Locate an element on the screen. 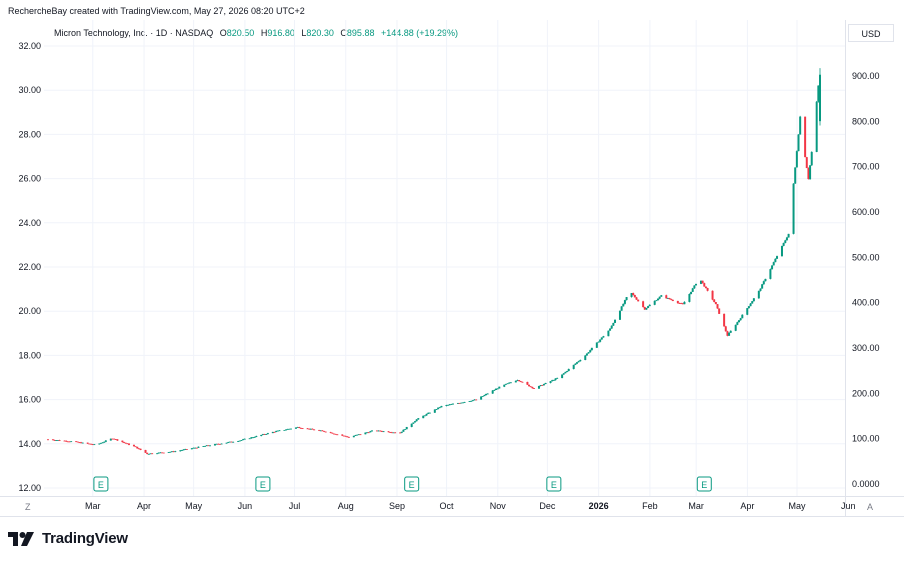 The width and height of the screenshot is (904, 562). tradingview-logo: TradingView is located at coordinates (68, 538).